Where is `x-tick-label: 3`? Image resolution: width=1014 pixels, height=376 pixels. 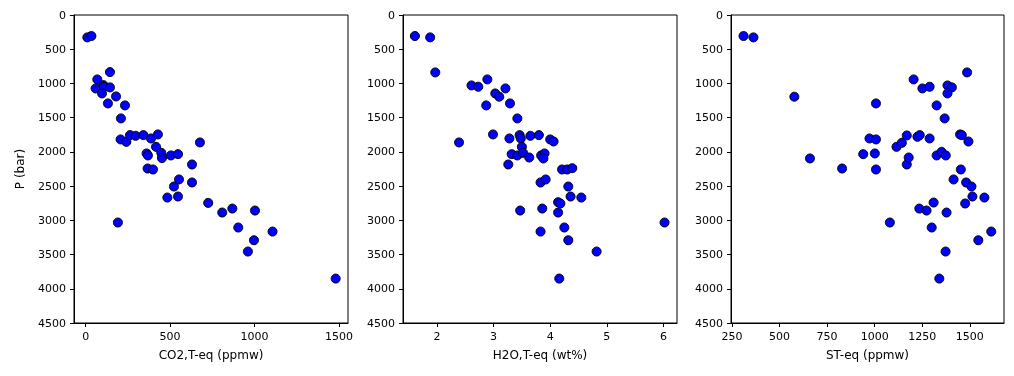 x-tick-label: 3 is located at coordinates (494, 336).